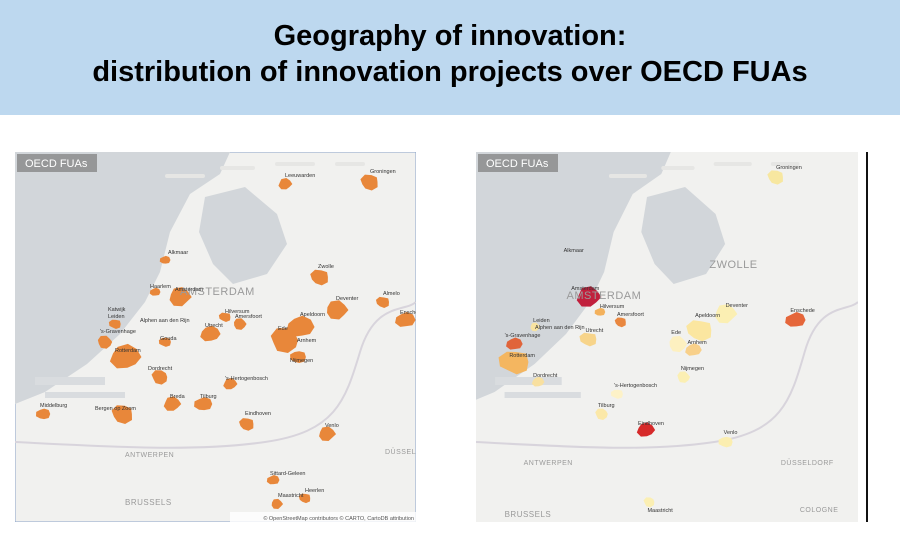  What do you see at coordinates (807, 463) in the screenshot?
I see `basemap-label: DÜSSELDORF` at bounding box center [807, 463].